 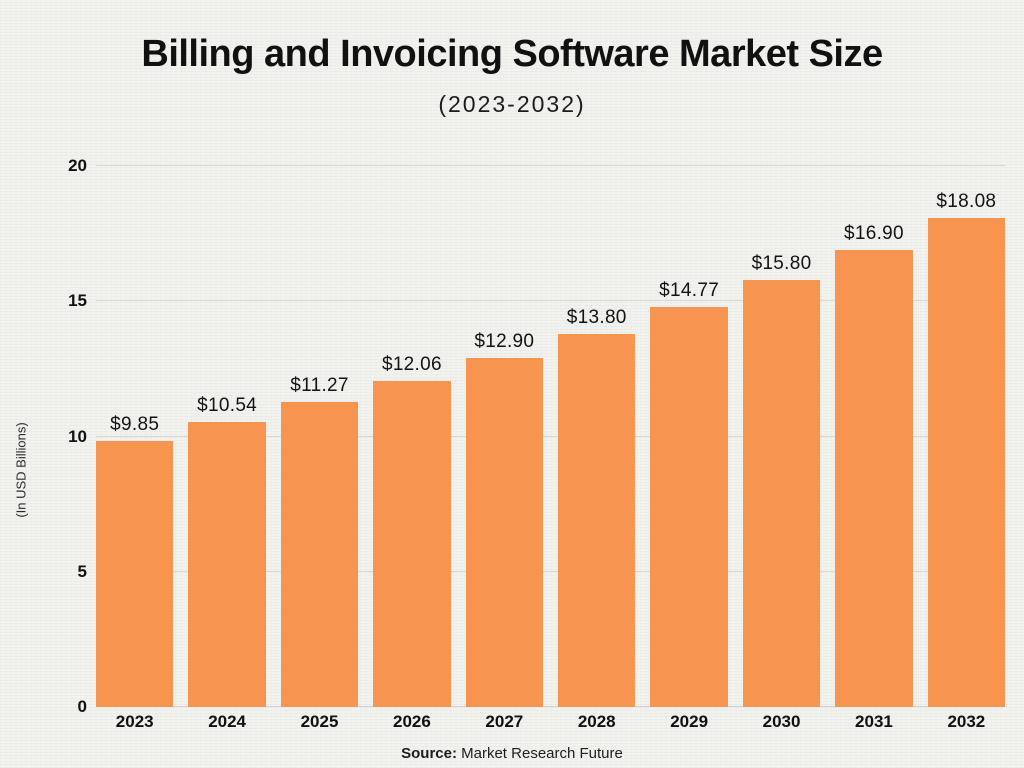 I want to click on bar-2028, so click(x=597, y=520).